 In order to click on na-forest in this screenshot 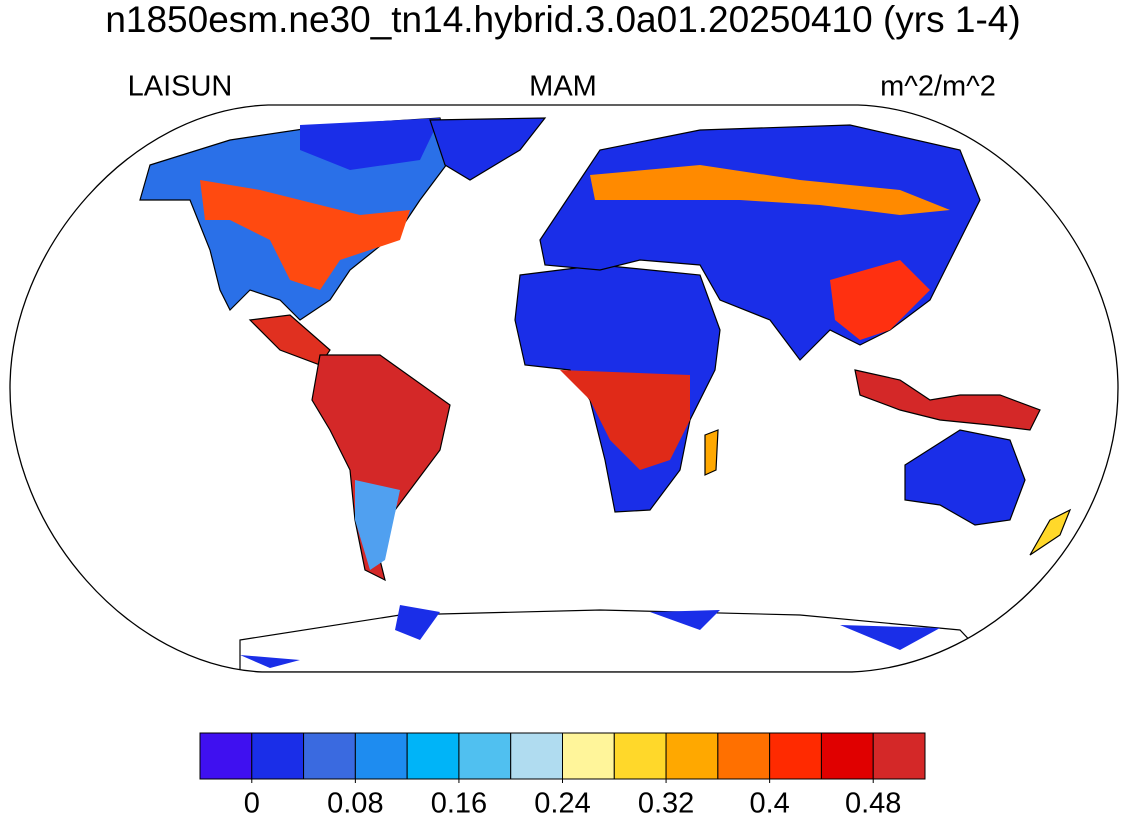, I will do `click(305, 235)`.